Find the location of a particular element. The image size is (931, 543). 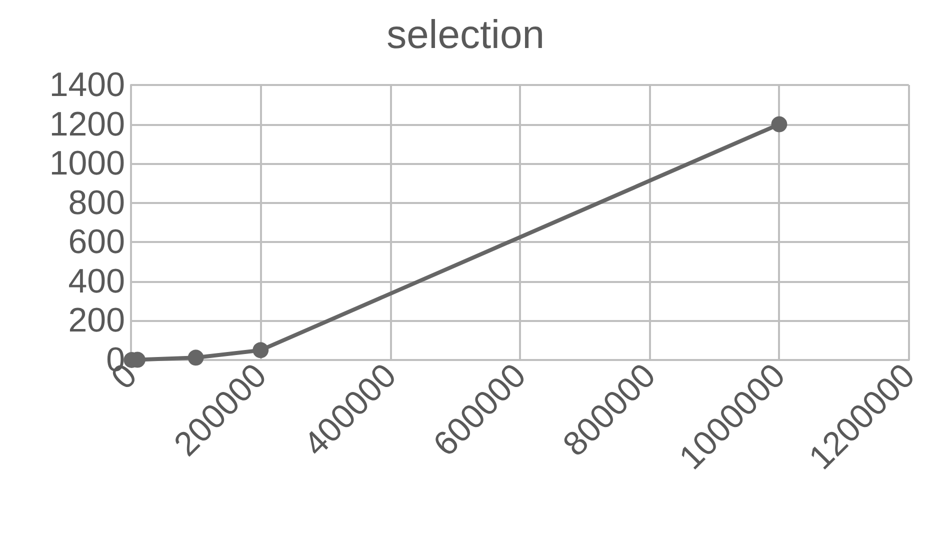

y-tick-label: 600 is located at coordinates (96, 242).